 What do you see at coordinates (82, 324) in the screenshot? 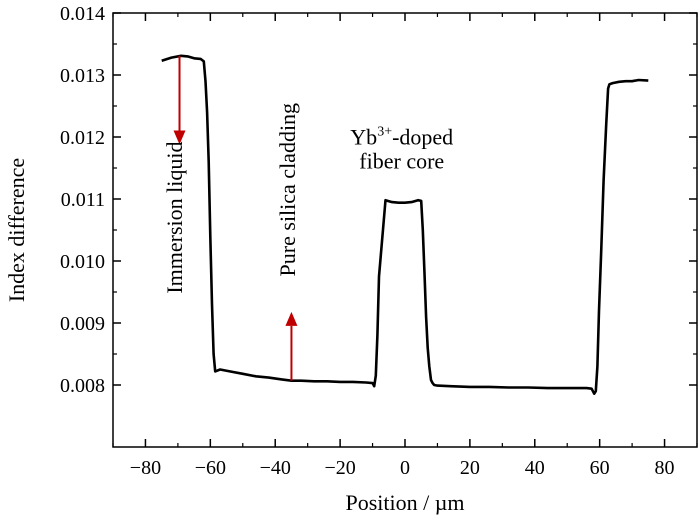
I see `y-tick-label: 0.009` at bounding box center [82, 324].